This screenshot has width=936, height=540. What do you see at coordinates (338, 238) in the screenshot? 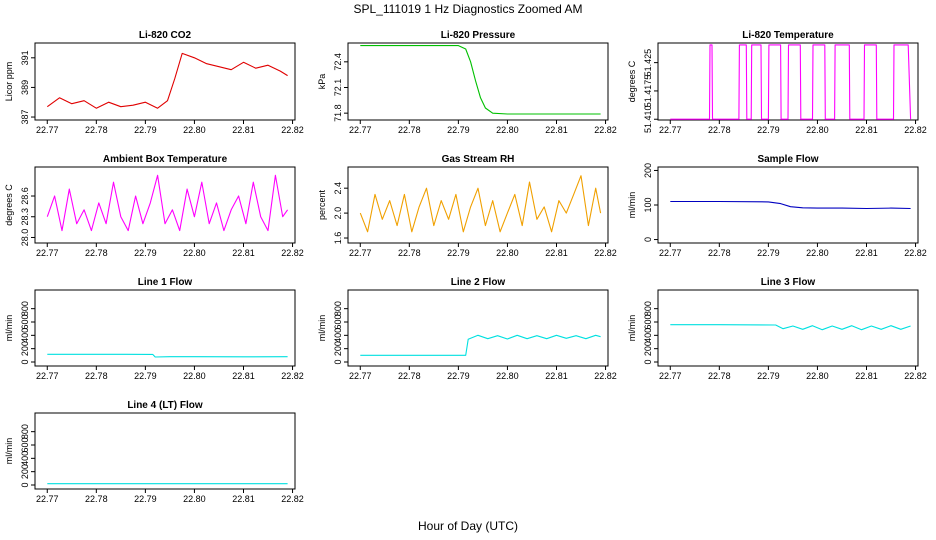
I see `y-tick-label: 1.6` at bounding box center [338, 238].